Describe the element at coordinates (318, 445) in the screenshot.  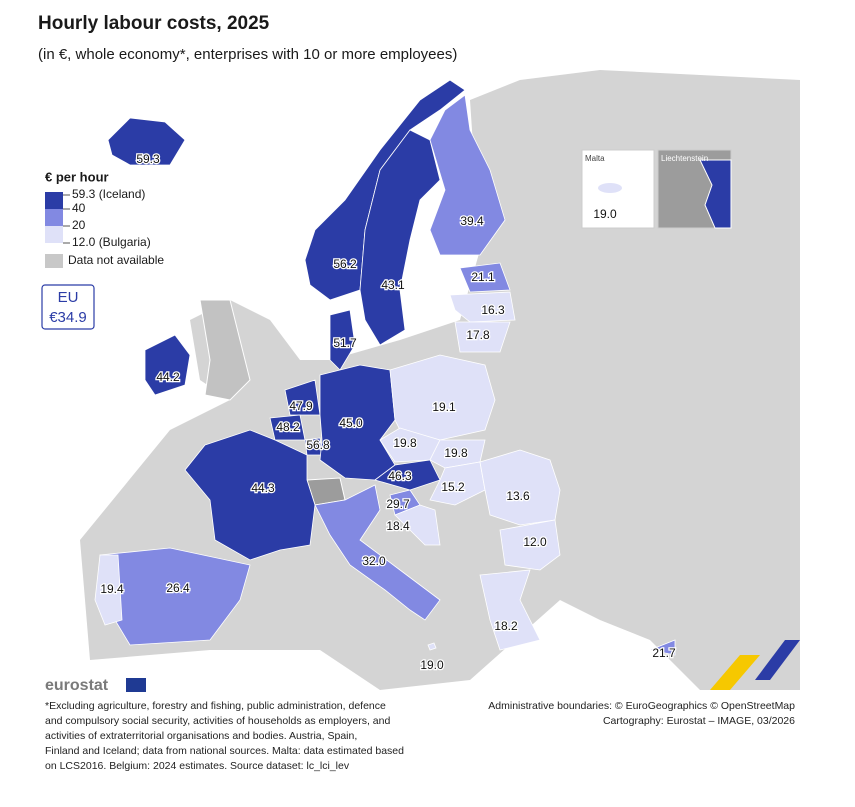
I see `value-label: 56.8` at that location.